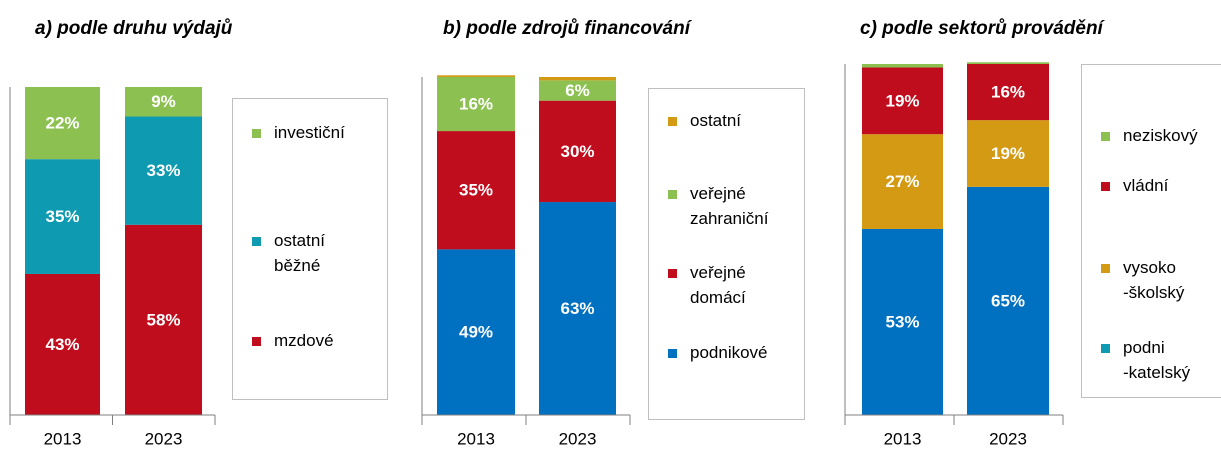 Image resolution: width=1221 pixels, height=452 pixels. Describe the element at coordinates (729, 352) in the screenshot. I see `legend-label: podnikové` at that location.